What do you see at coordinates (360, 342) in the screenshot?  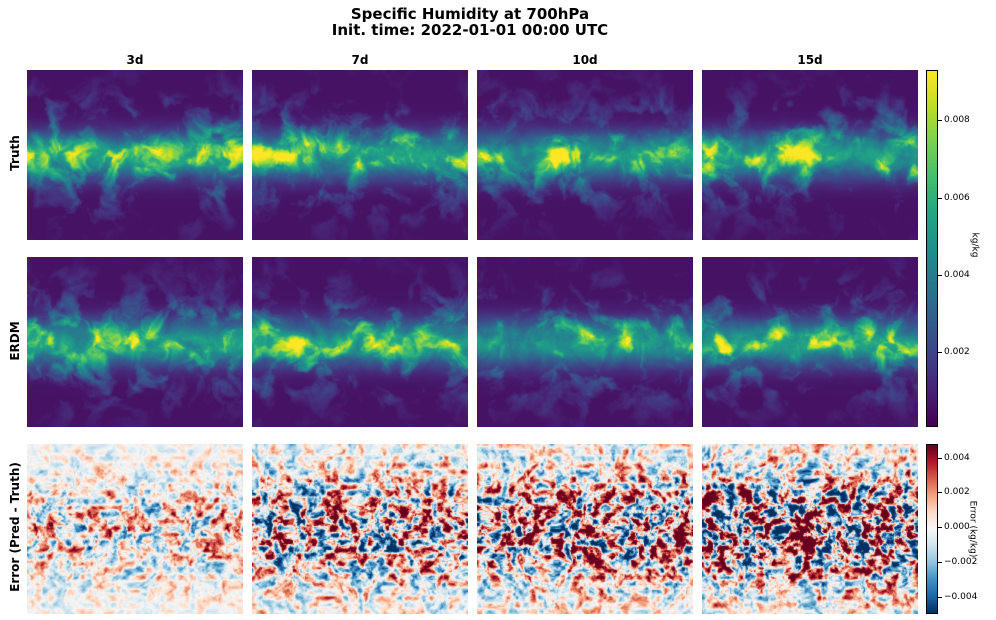 I see `heatmap-erdm-7d` at bounding box center [360, 342].